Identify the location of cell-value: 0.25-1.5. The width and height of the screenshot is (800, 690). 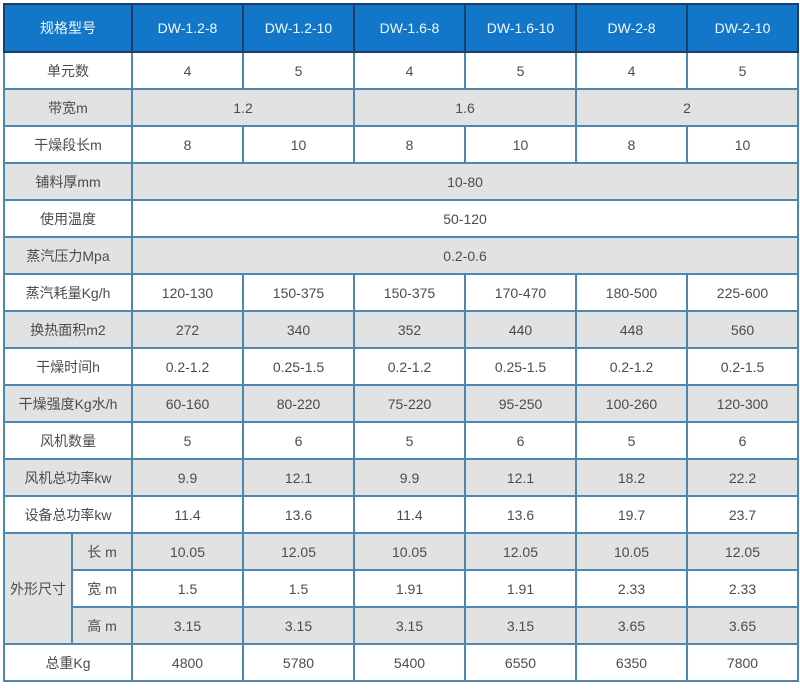
(298, 366).